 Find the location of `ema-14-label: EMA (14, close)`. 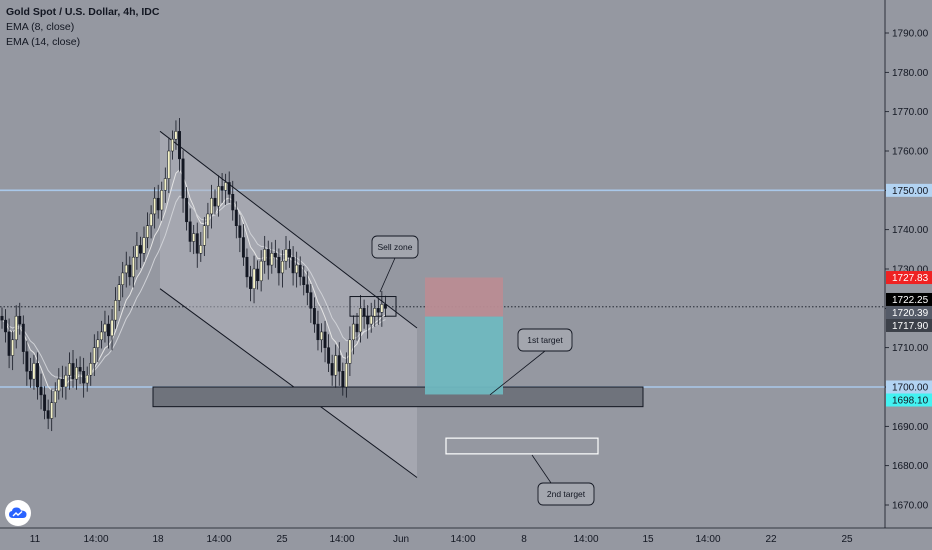

ema-14-label: EMA (14, close) is located at coordinates (43, 42).